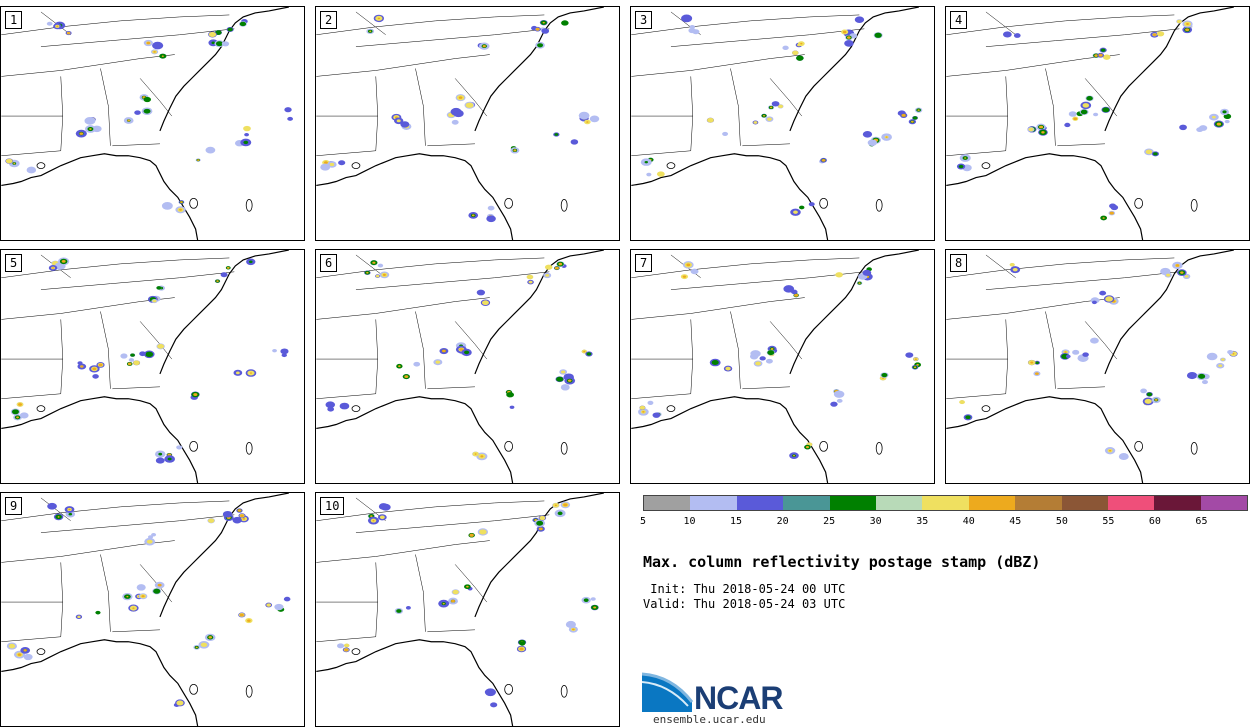 This screenshot has height=728, width=1260. What do you see at coordinates (1015, 521) in the screenshot?
I see `colorbar-tick-label: 45` at bounding box center [1015, 521].